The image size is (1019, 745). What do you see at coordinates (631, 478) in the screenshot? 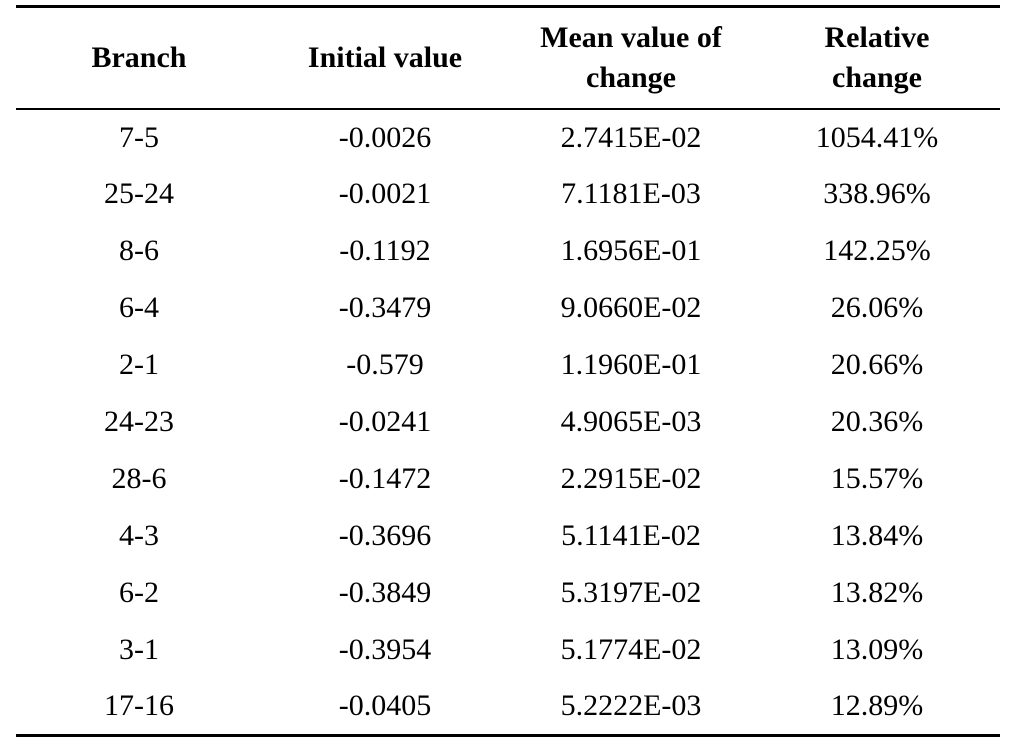
I see `cell-mean-value-of-change: 2.2915E-02` at bounding box center [631, 478].